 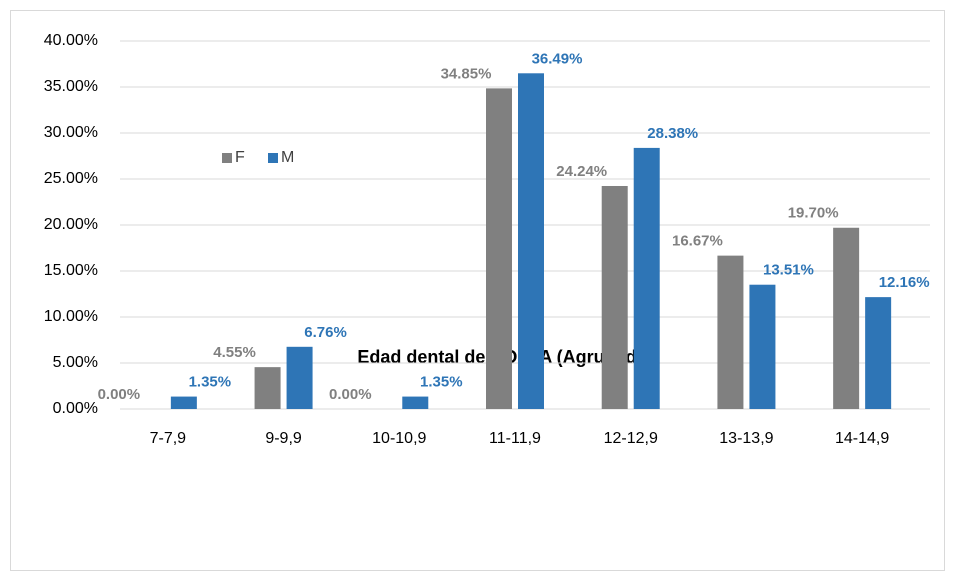 I want to click on data-label: 19.70%, so click(x=813, y=213).